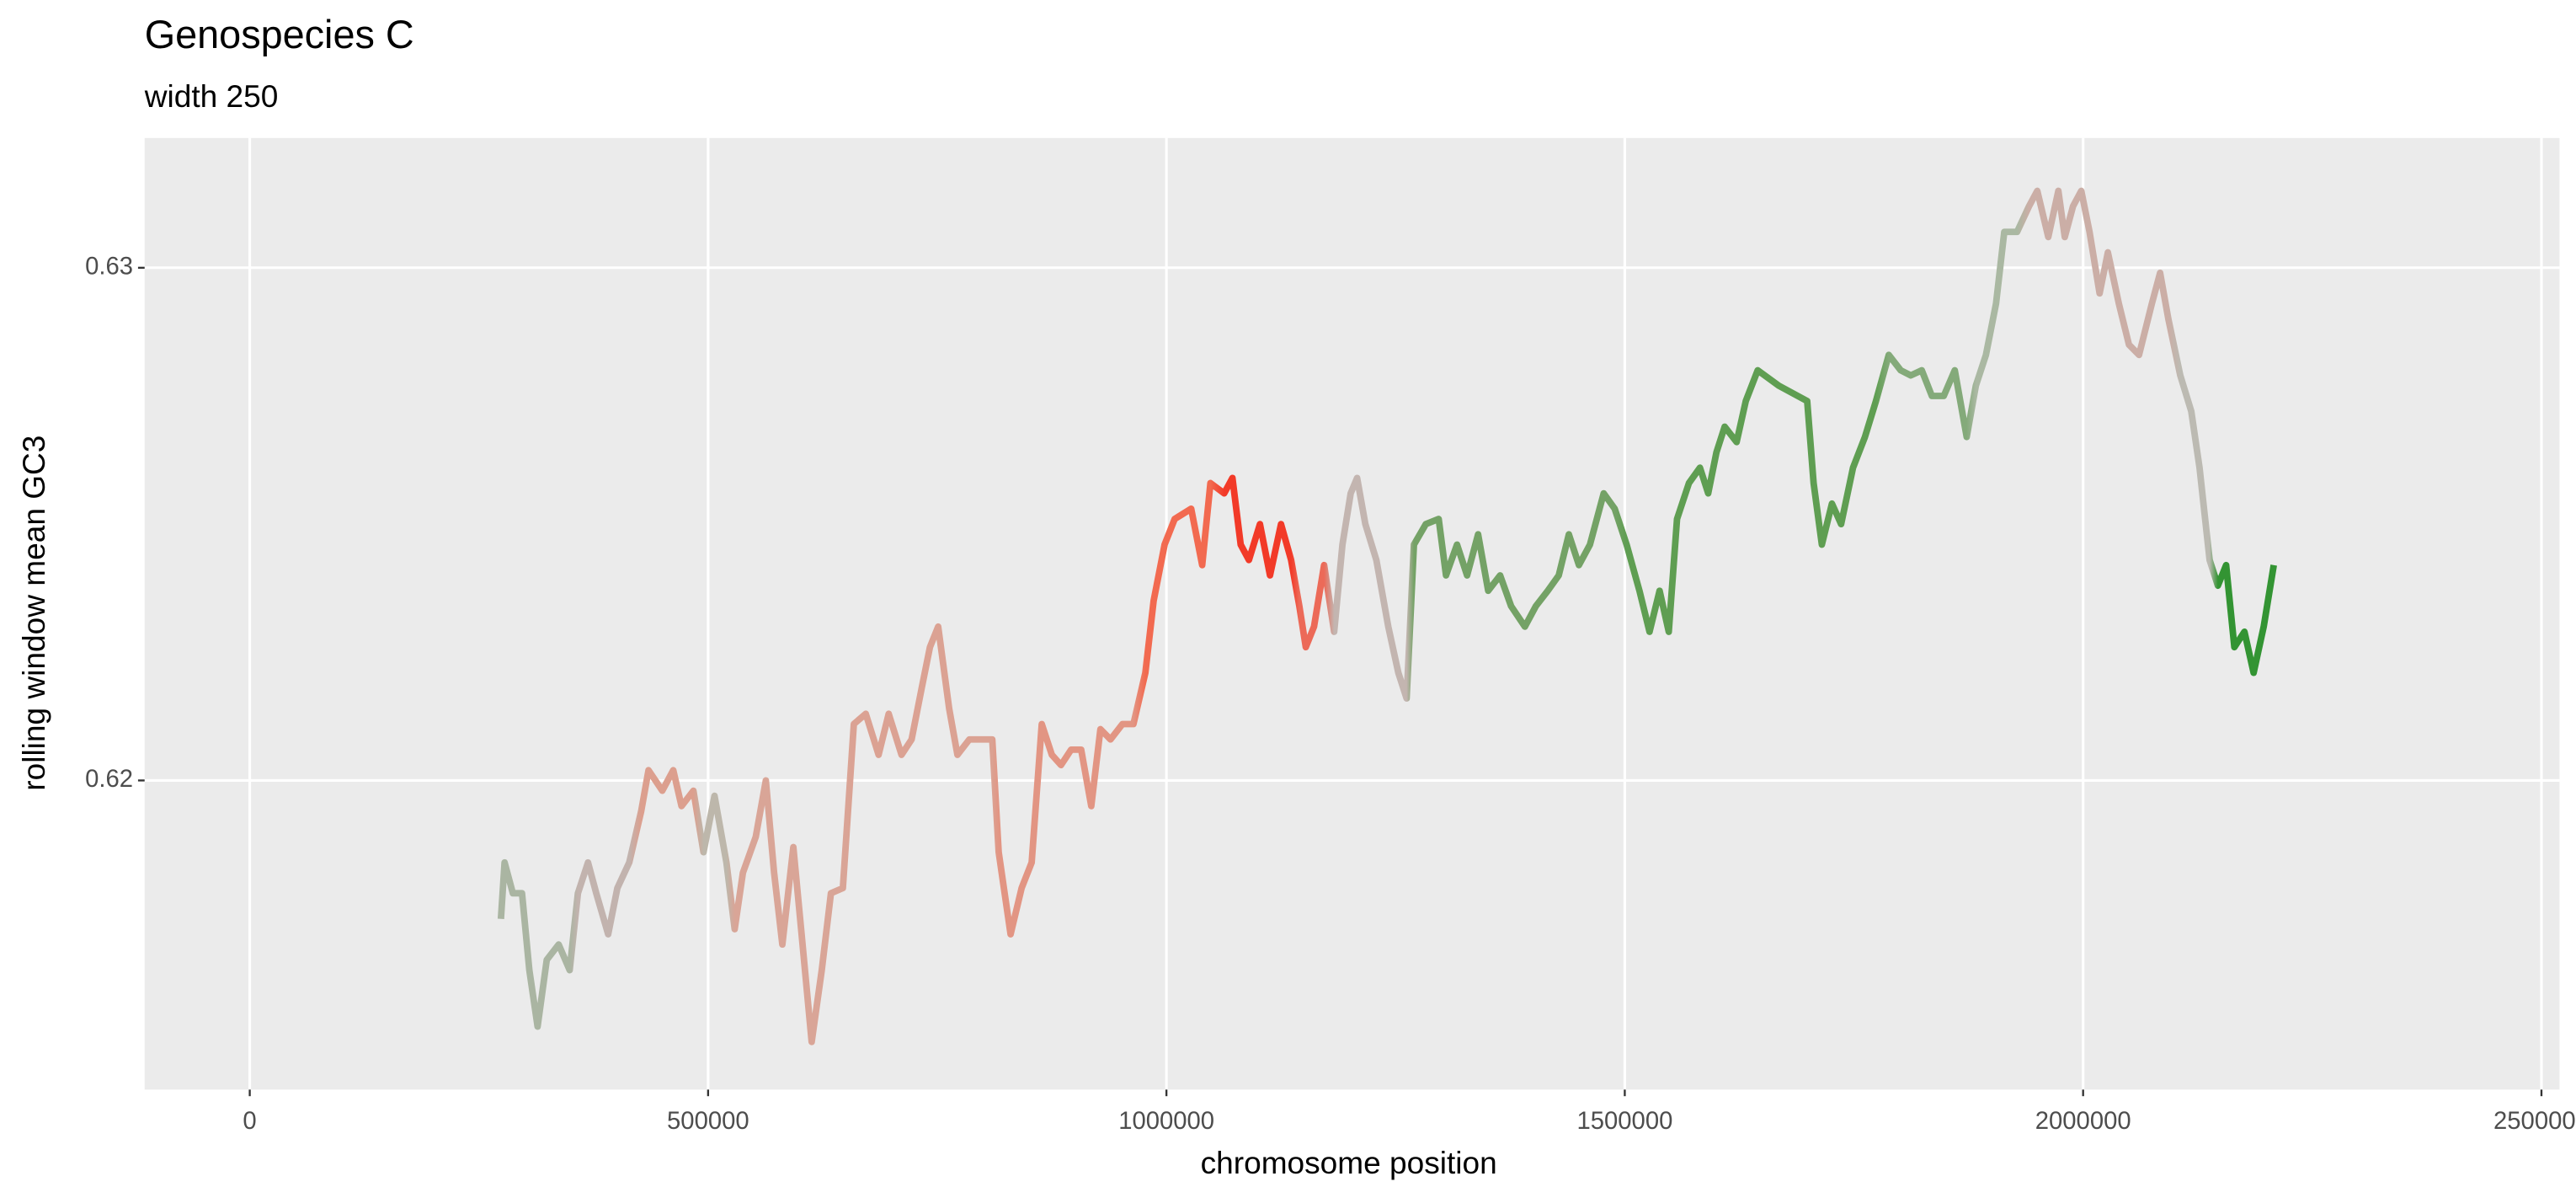 The height and width of the screenshot is (1203, 2576). What do you see at coordinates (1624, 1121) in the screenshot?
I see `x-tick-label: 1500000` at bounding box center [1624, 1121].